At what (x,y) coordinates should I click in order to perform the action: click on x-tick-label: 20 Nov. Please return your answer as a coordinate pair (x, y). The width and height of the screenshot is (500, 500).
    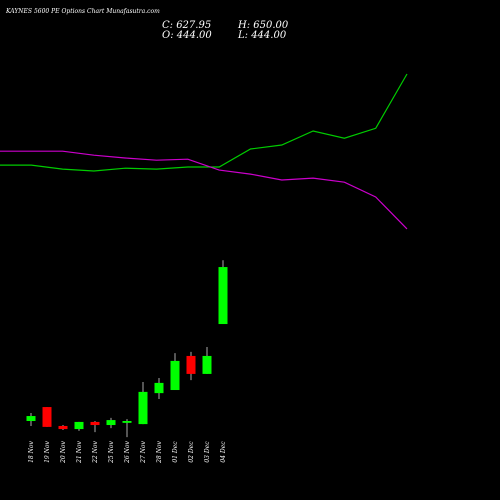
    Looking at the image, I should click on (63, 451).